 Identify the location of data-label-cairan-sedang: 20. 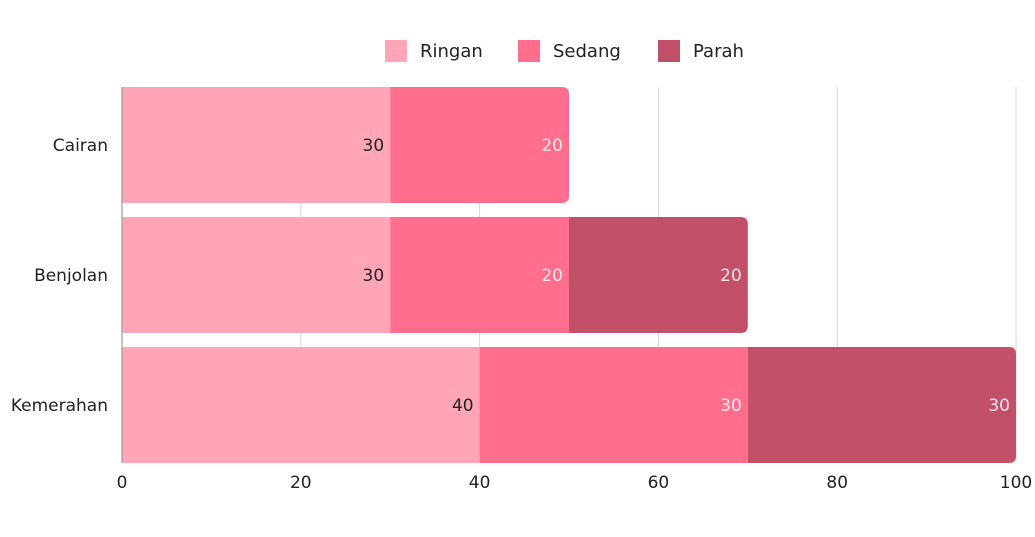
(552, 146).